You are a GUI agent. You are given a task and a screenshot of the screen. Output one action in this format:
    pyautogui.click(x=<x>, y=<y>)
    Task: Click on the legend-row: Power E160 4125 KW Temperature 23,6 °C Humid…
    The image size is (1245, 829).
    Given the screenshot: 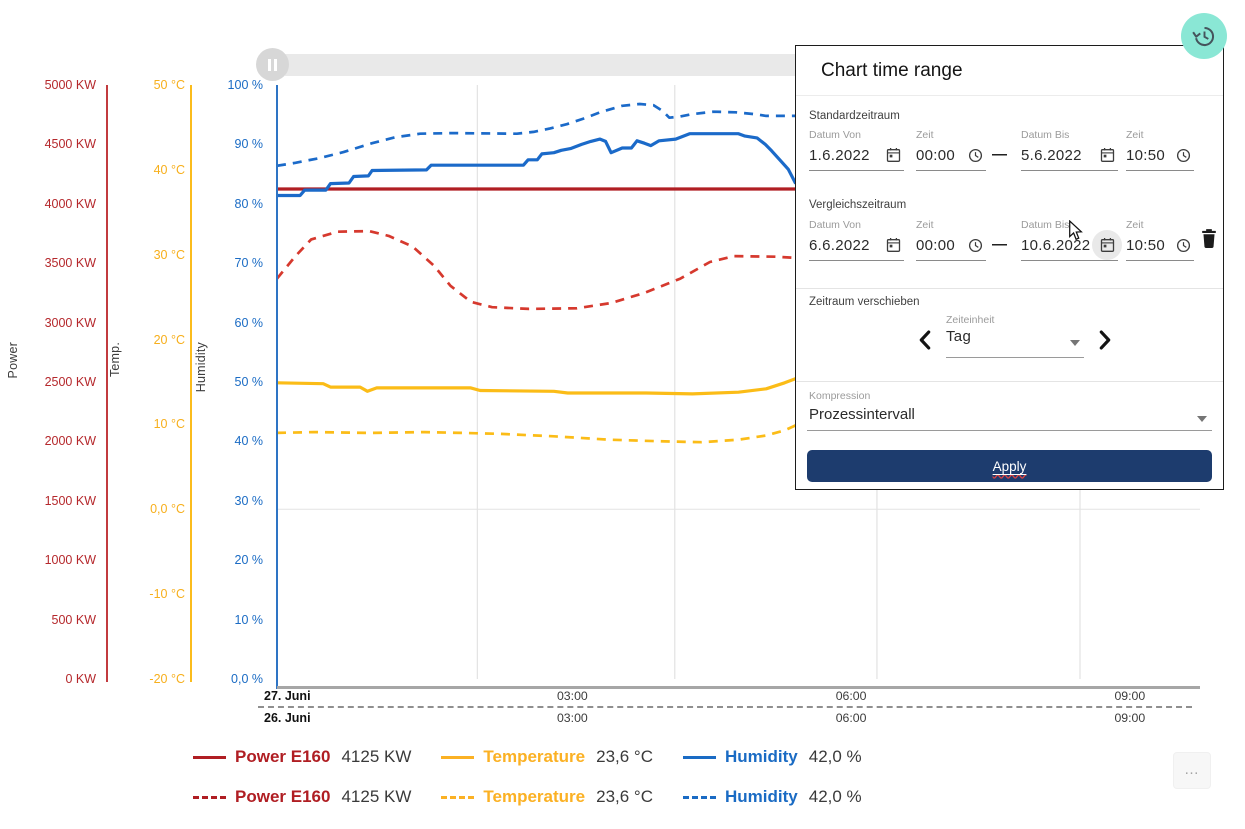 What is the action you would take?
    pyautogui.click(x=527, y=797)
    